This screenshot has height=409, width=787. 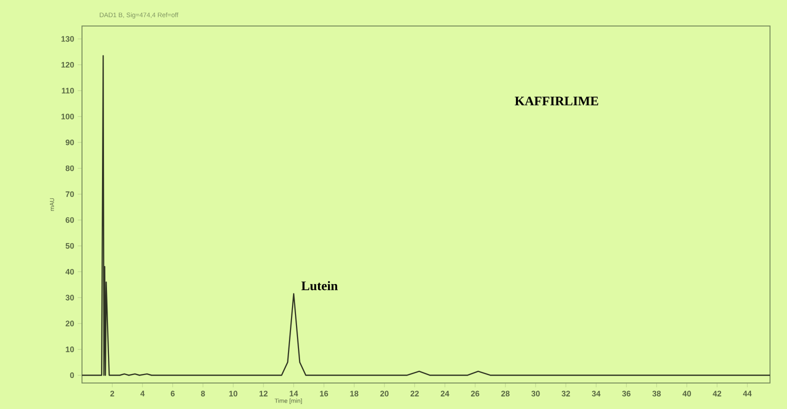 What do you see at coordinates (319, 285) in the screenshot?
I see `annotation: Lutein` at bounding box center [319, 285].